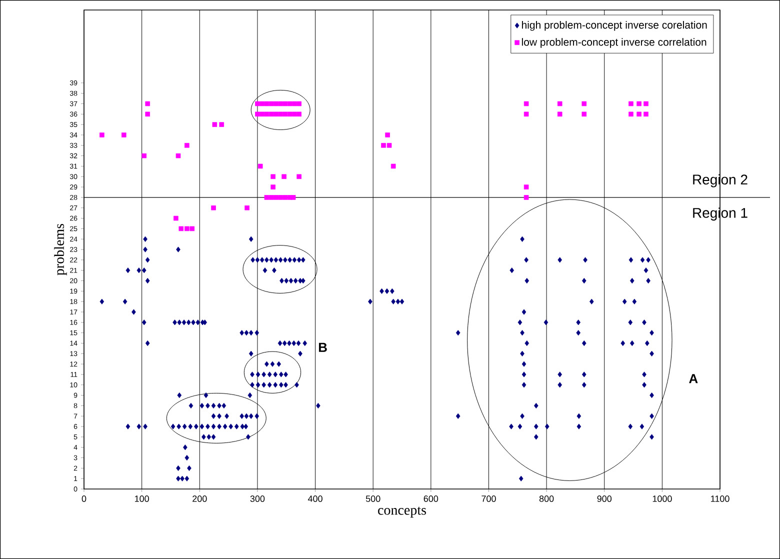  I want to click on x-tick-label: 400, so click(315, 499).